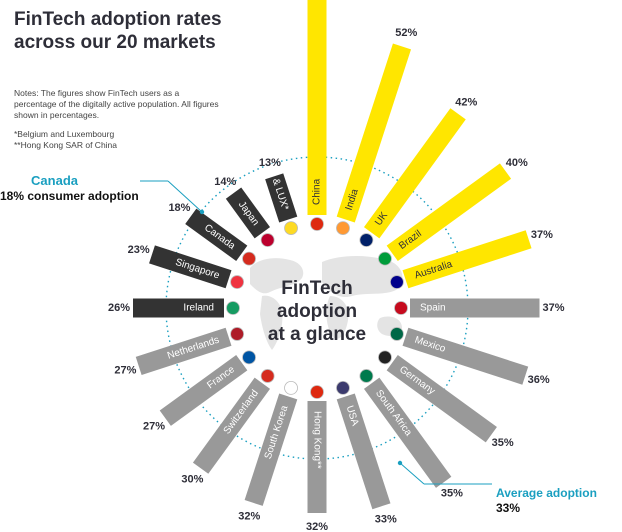 This screenshot has width=622, height=532. What do you see at coordinates (401, 308) in the screenshot?
I see `flag-icon-spain` at bounding box center [401, 308].